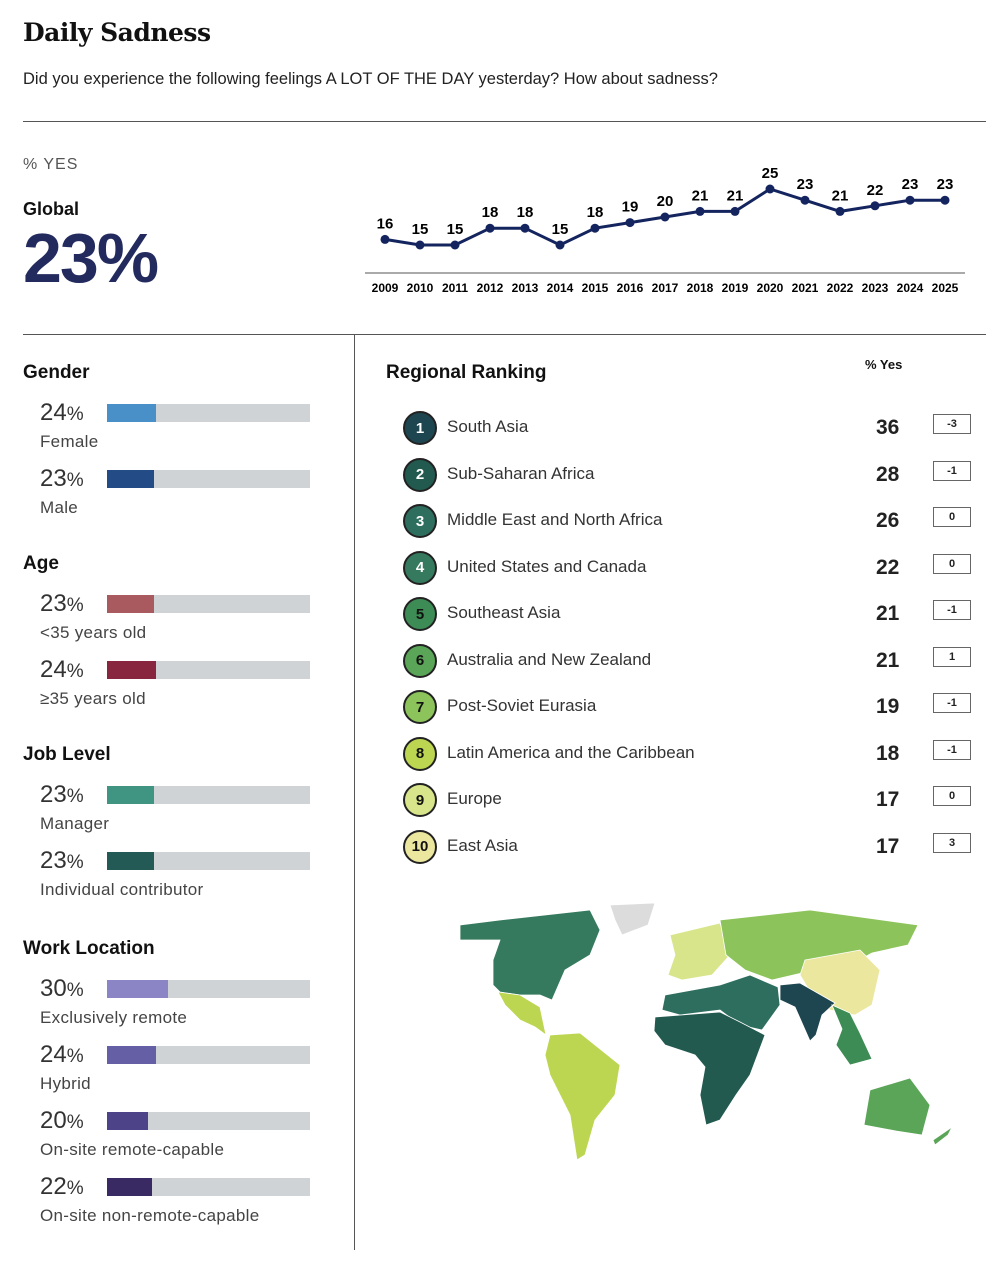  Describe the element at coordinates (688, 846) in the screenshot. I see `ranking-row: 10 East Asia 17 3` at that location.